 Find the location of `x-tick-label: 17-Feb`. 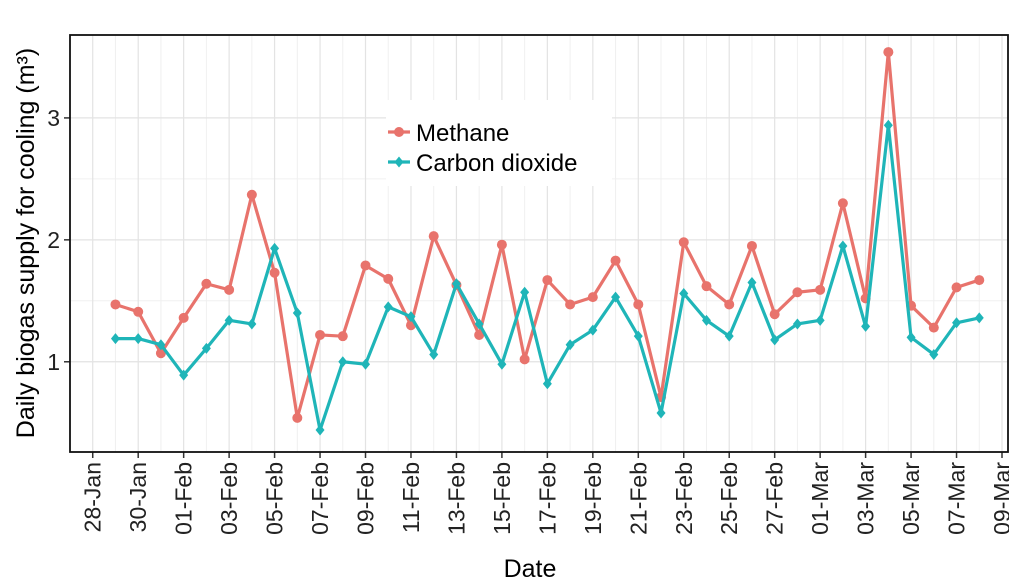

x-tick-label: 17-Feb is located at coordinates (547, 498).